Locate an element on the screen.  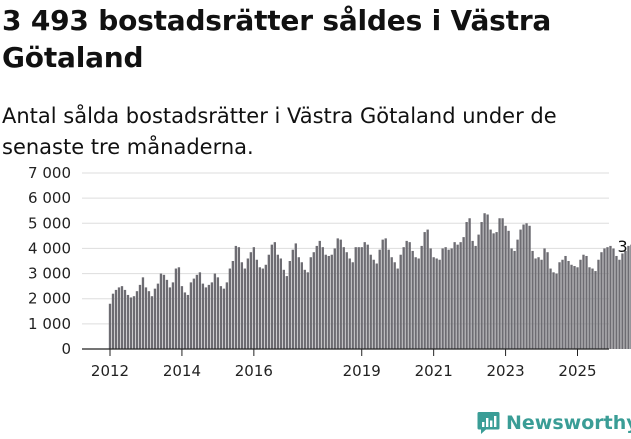
y-tick-label: 3 000 is located at coordinates (49, 274).